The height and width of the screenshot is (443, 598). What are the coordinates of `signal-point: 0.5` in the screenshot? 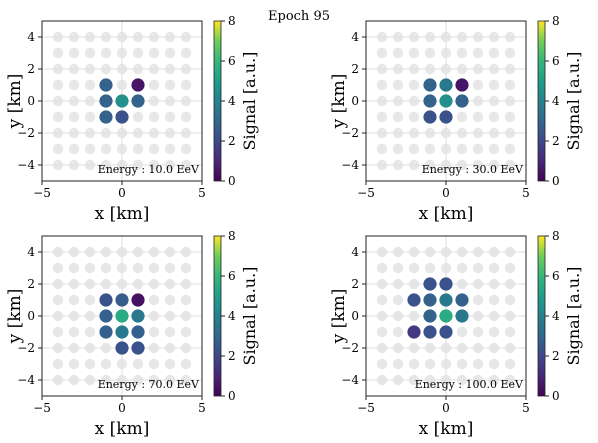 It's located at (462, 85).